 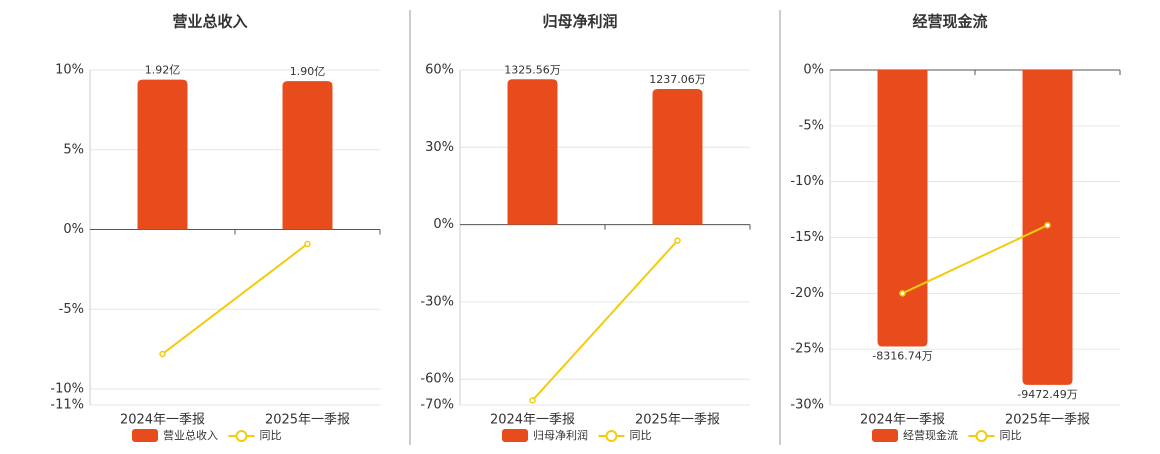 I want to click on bar-label: -8316.74万, so click(x=902, y=355).